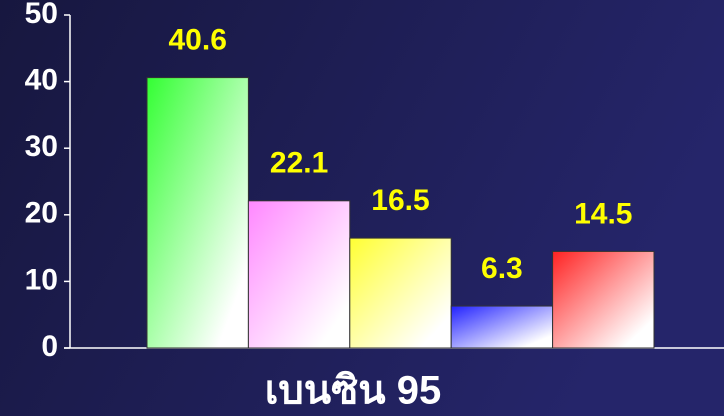 The image size is (724, 416). Describe the element at coordinates (41, 279) in the screenshot. I see `y-tick-label: 10` at that location.